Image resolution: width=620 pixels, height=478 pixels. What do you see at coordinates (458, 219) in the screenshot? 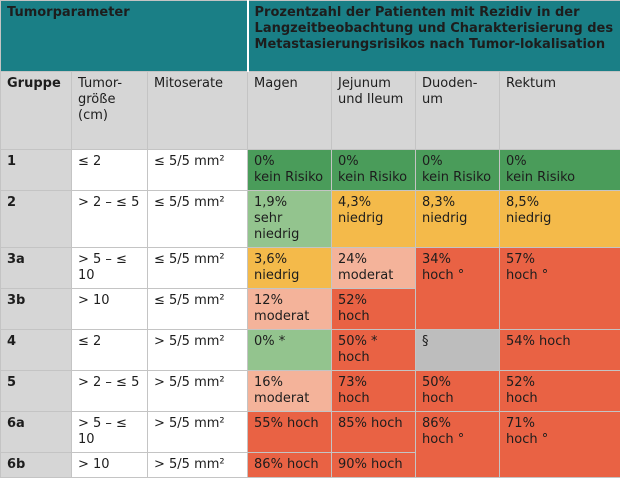
I see `cell-duodenum: 8,3%niedrig` at bounding box center [458, 219].